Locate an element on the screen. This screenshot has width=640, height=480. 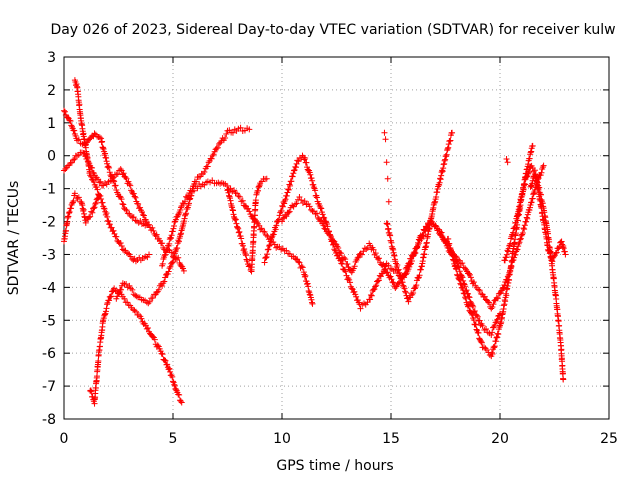
y-tick-label: 0 is located at coordinates (51, 157).